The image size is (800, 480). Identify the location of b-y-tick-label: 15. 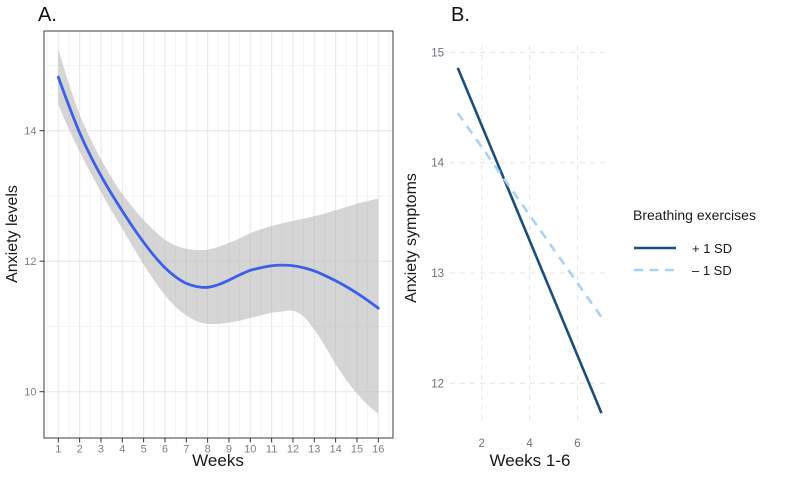
(437, 53).